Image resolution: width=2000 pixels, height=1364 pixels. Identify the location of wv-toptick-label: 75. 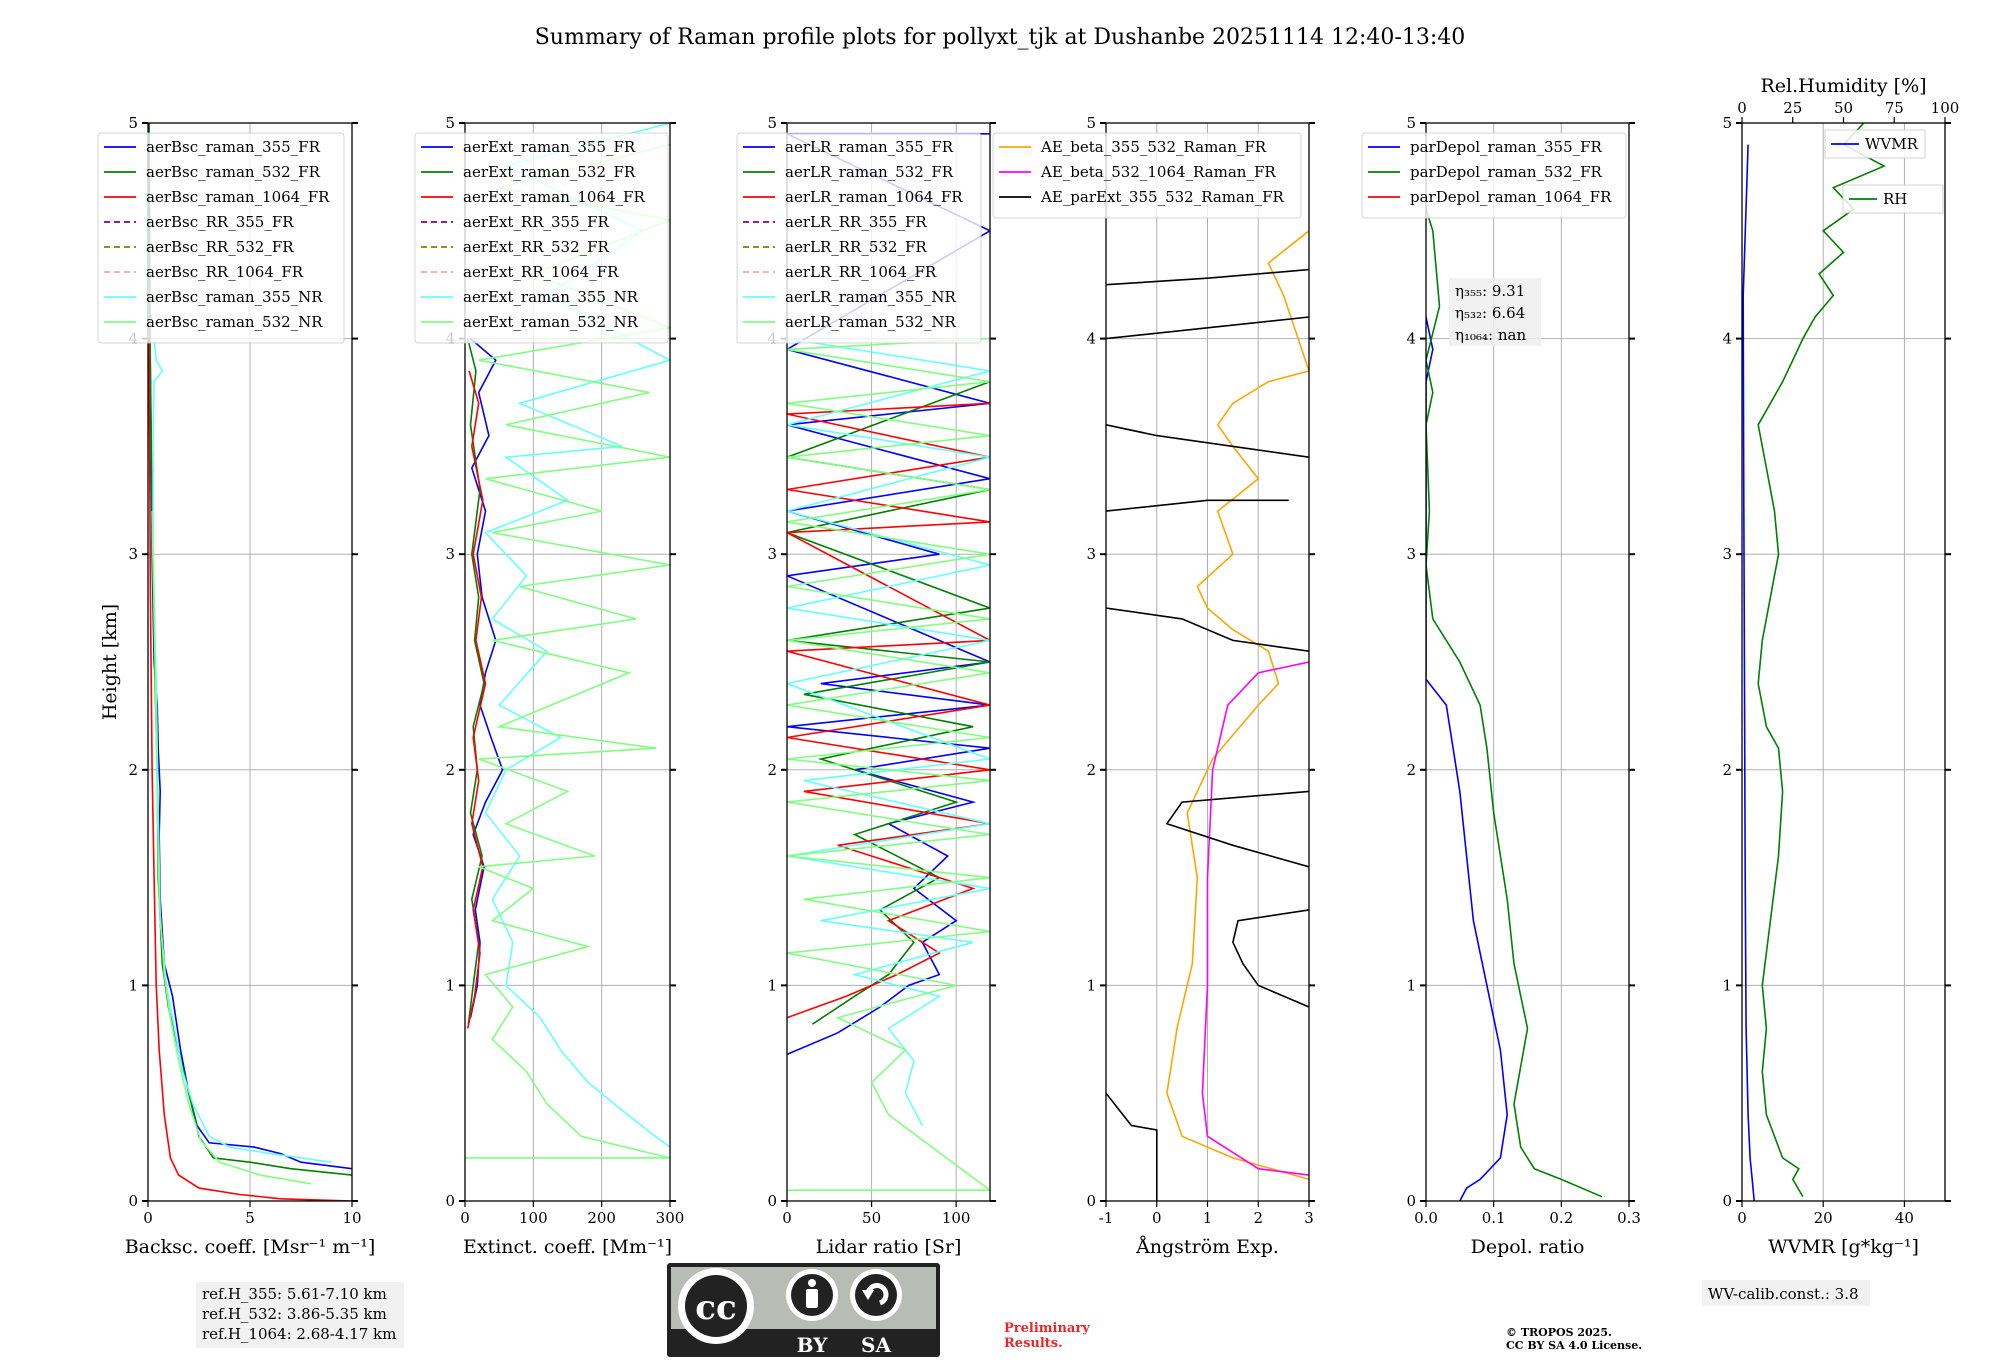
(1894, 108).